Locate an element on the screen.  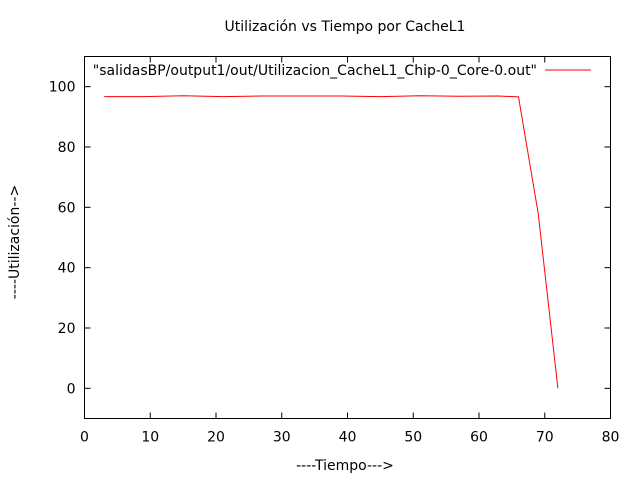
x-tick-label: 20 is located at coordinates (216, 438).